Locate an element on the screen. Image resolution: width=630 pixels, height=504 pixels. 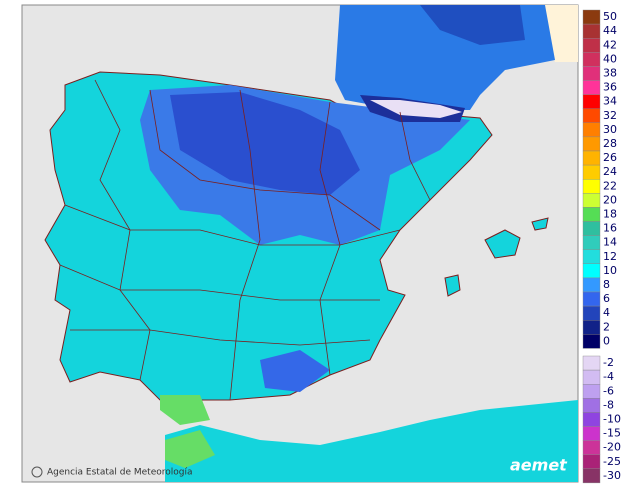
legend-label: -6 is located at coordinates (608, 390).